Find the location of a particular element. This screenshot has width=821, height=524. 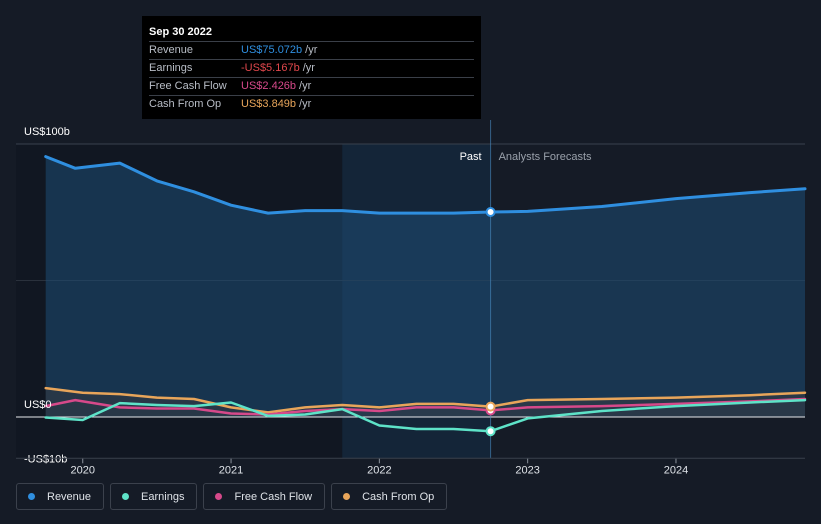

revenue-dot-icon is located at coordinates (31, 496).